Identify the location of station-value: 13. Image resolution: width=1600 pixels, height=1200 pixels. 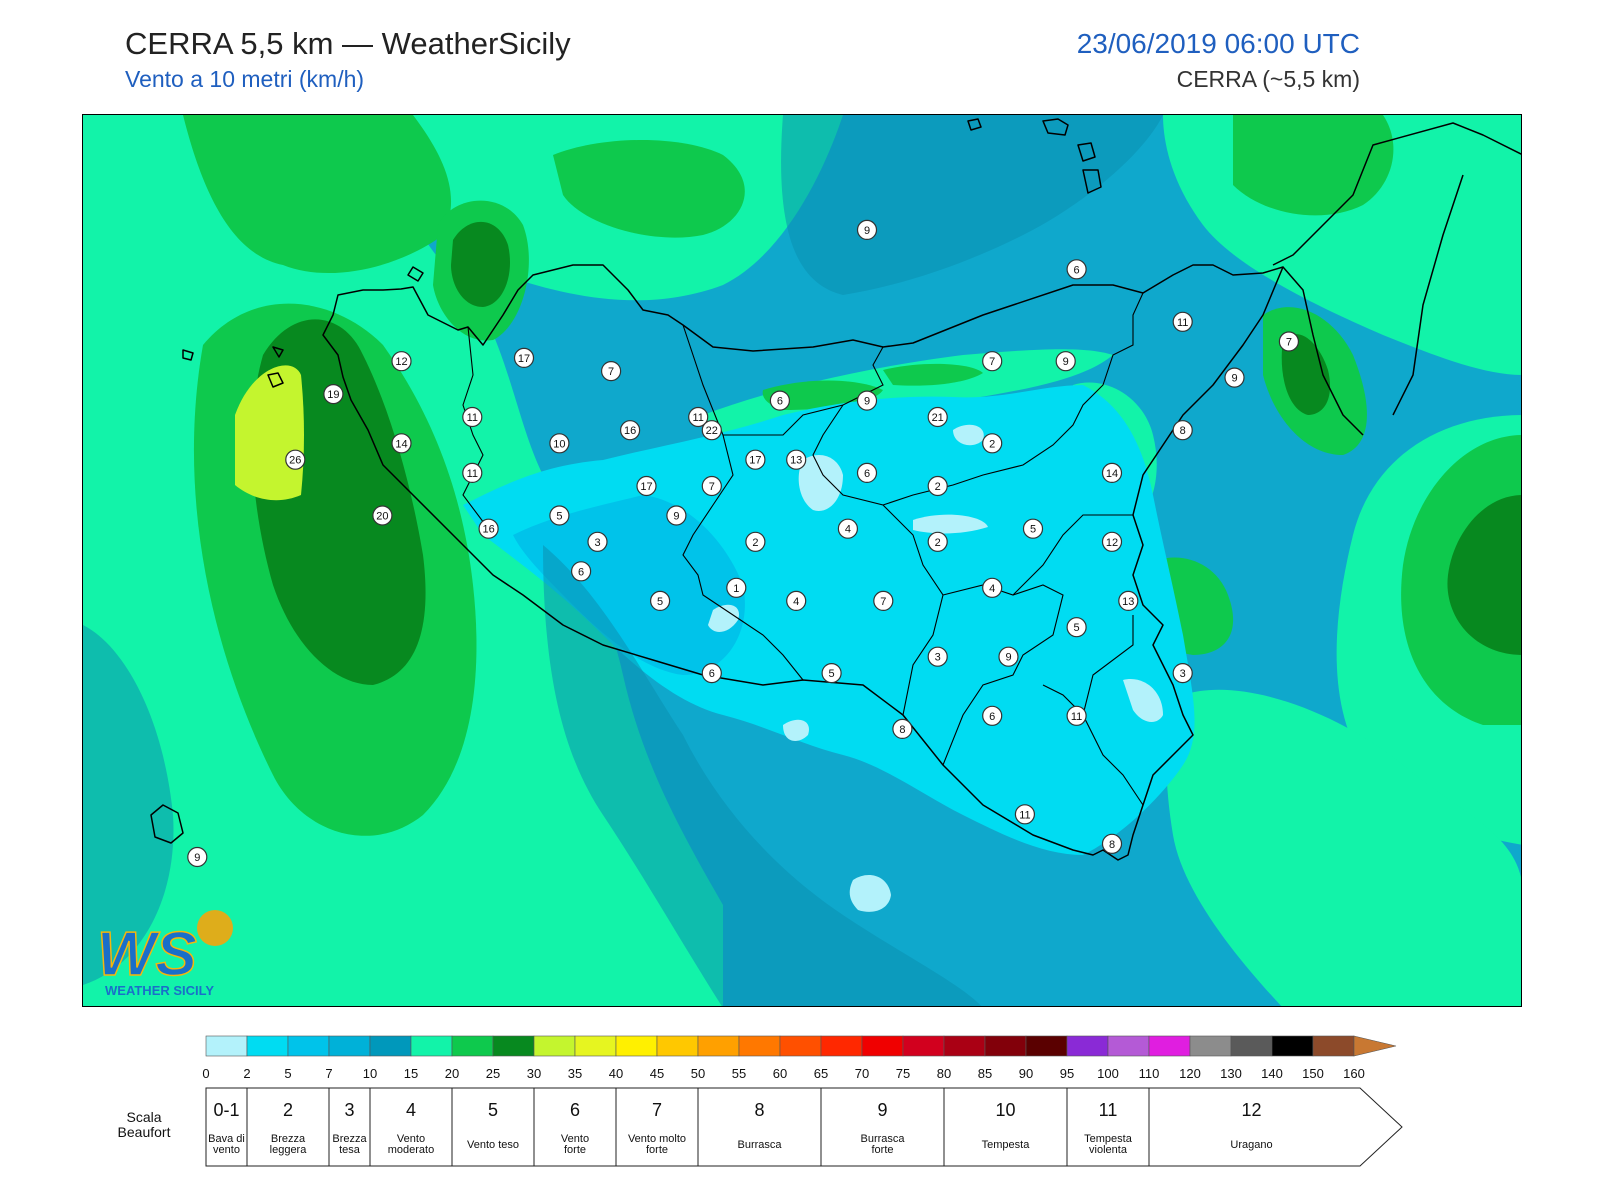
(796, 461).